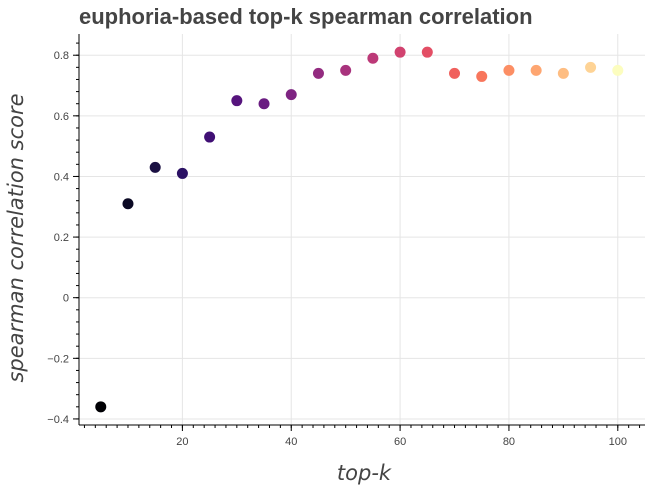 Image resolution: width=650 pixels, height=489 pixels. Describe the element at coordinates (364, 473) in the screenshot. I see `x-axis-label: top-k` at that location.